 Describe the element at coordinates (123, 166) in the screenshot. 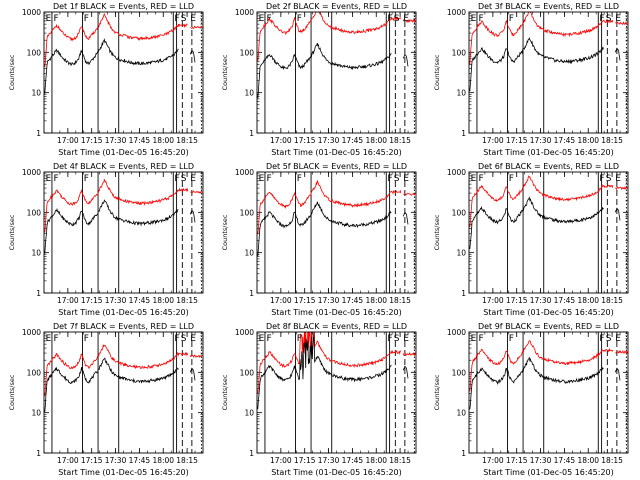

I see `chart-title: Det 4f BLACK = Events, RED = LLD` at that location.